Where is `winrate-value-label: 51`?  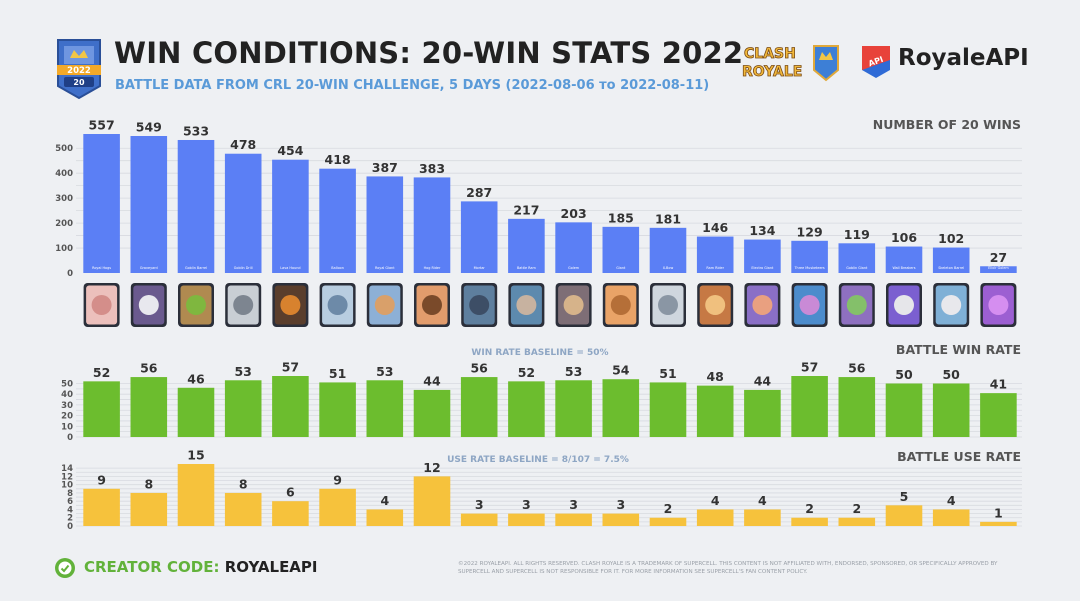 winrate-value-label: 51 is located at coordinates (667, 373).